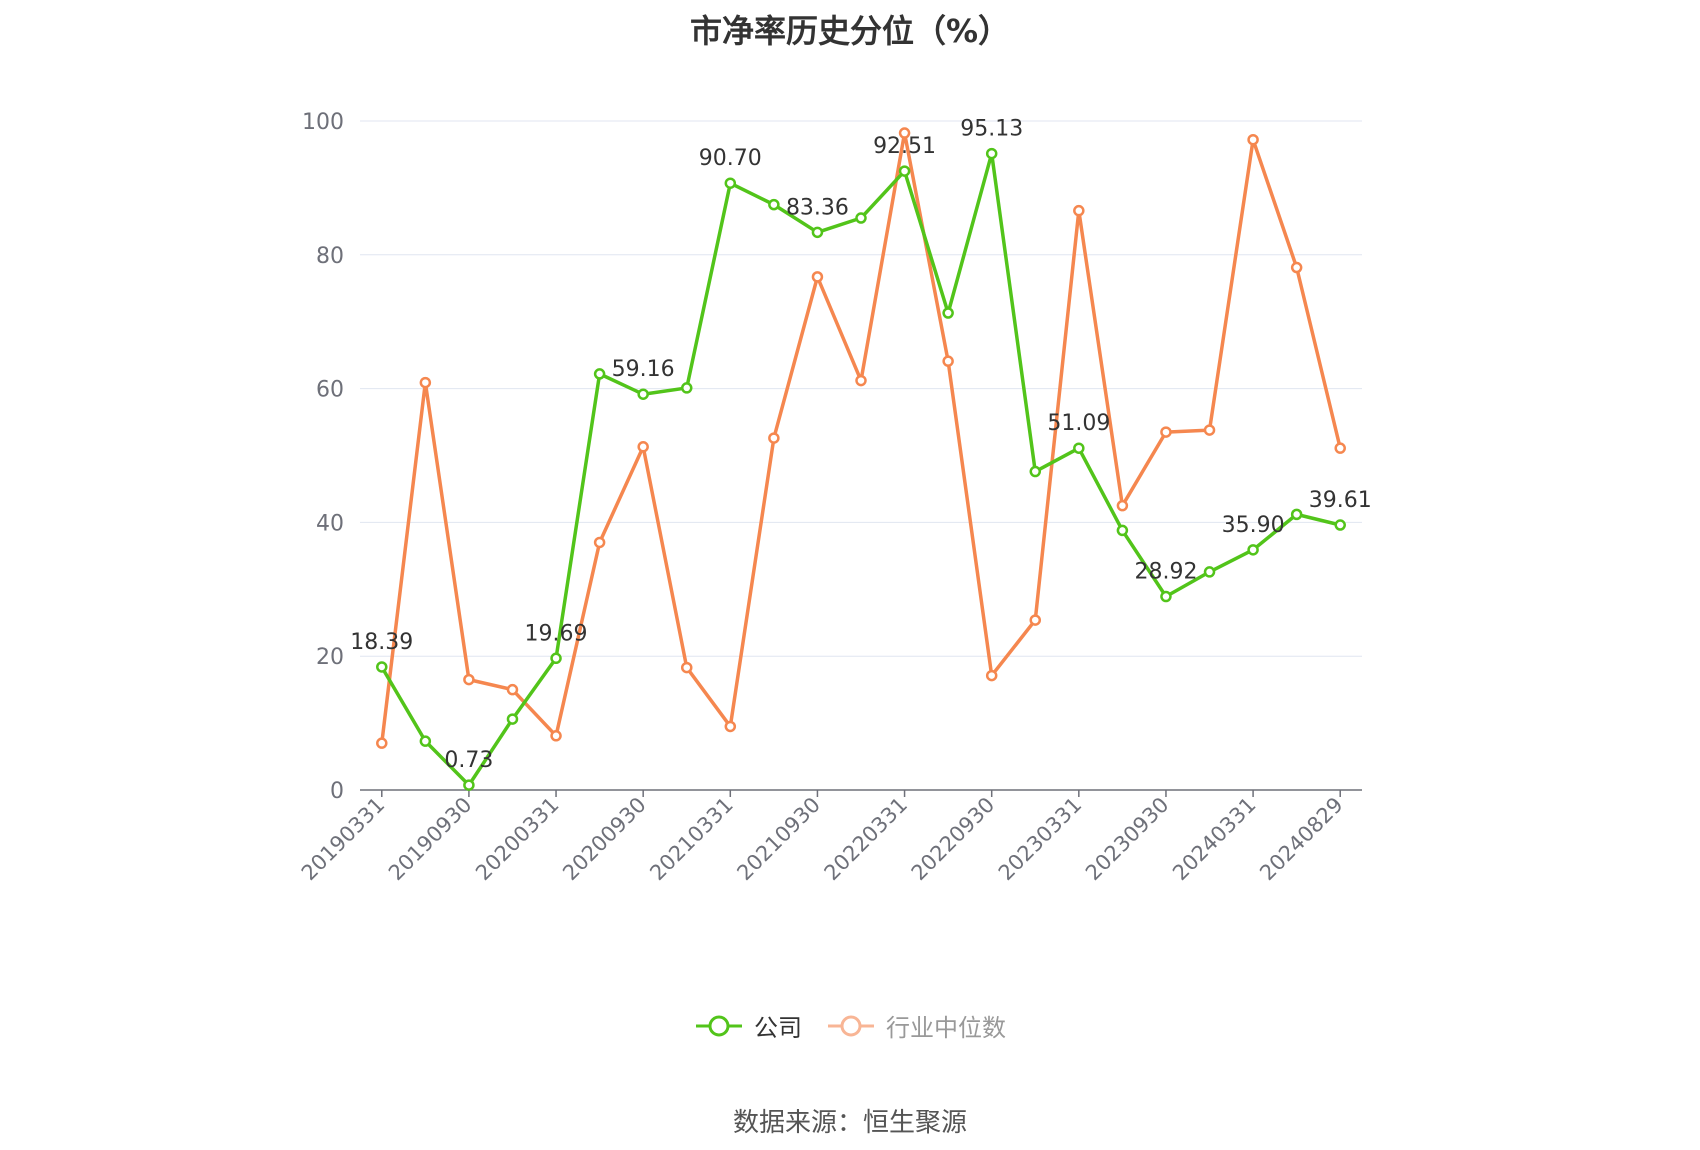 The height and width of the screenshot is (1150, 1700). I want to click on legend-swatch-company, so click(719, 1025).